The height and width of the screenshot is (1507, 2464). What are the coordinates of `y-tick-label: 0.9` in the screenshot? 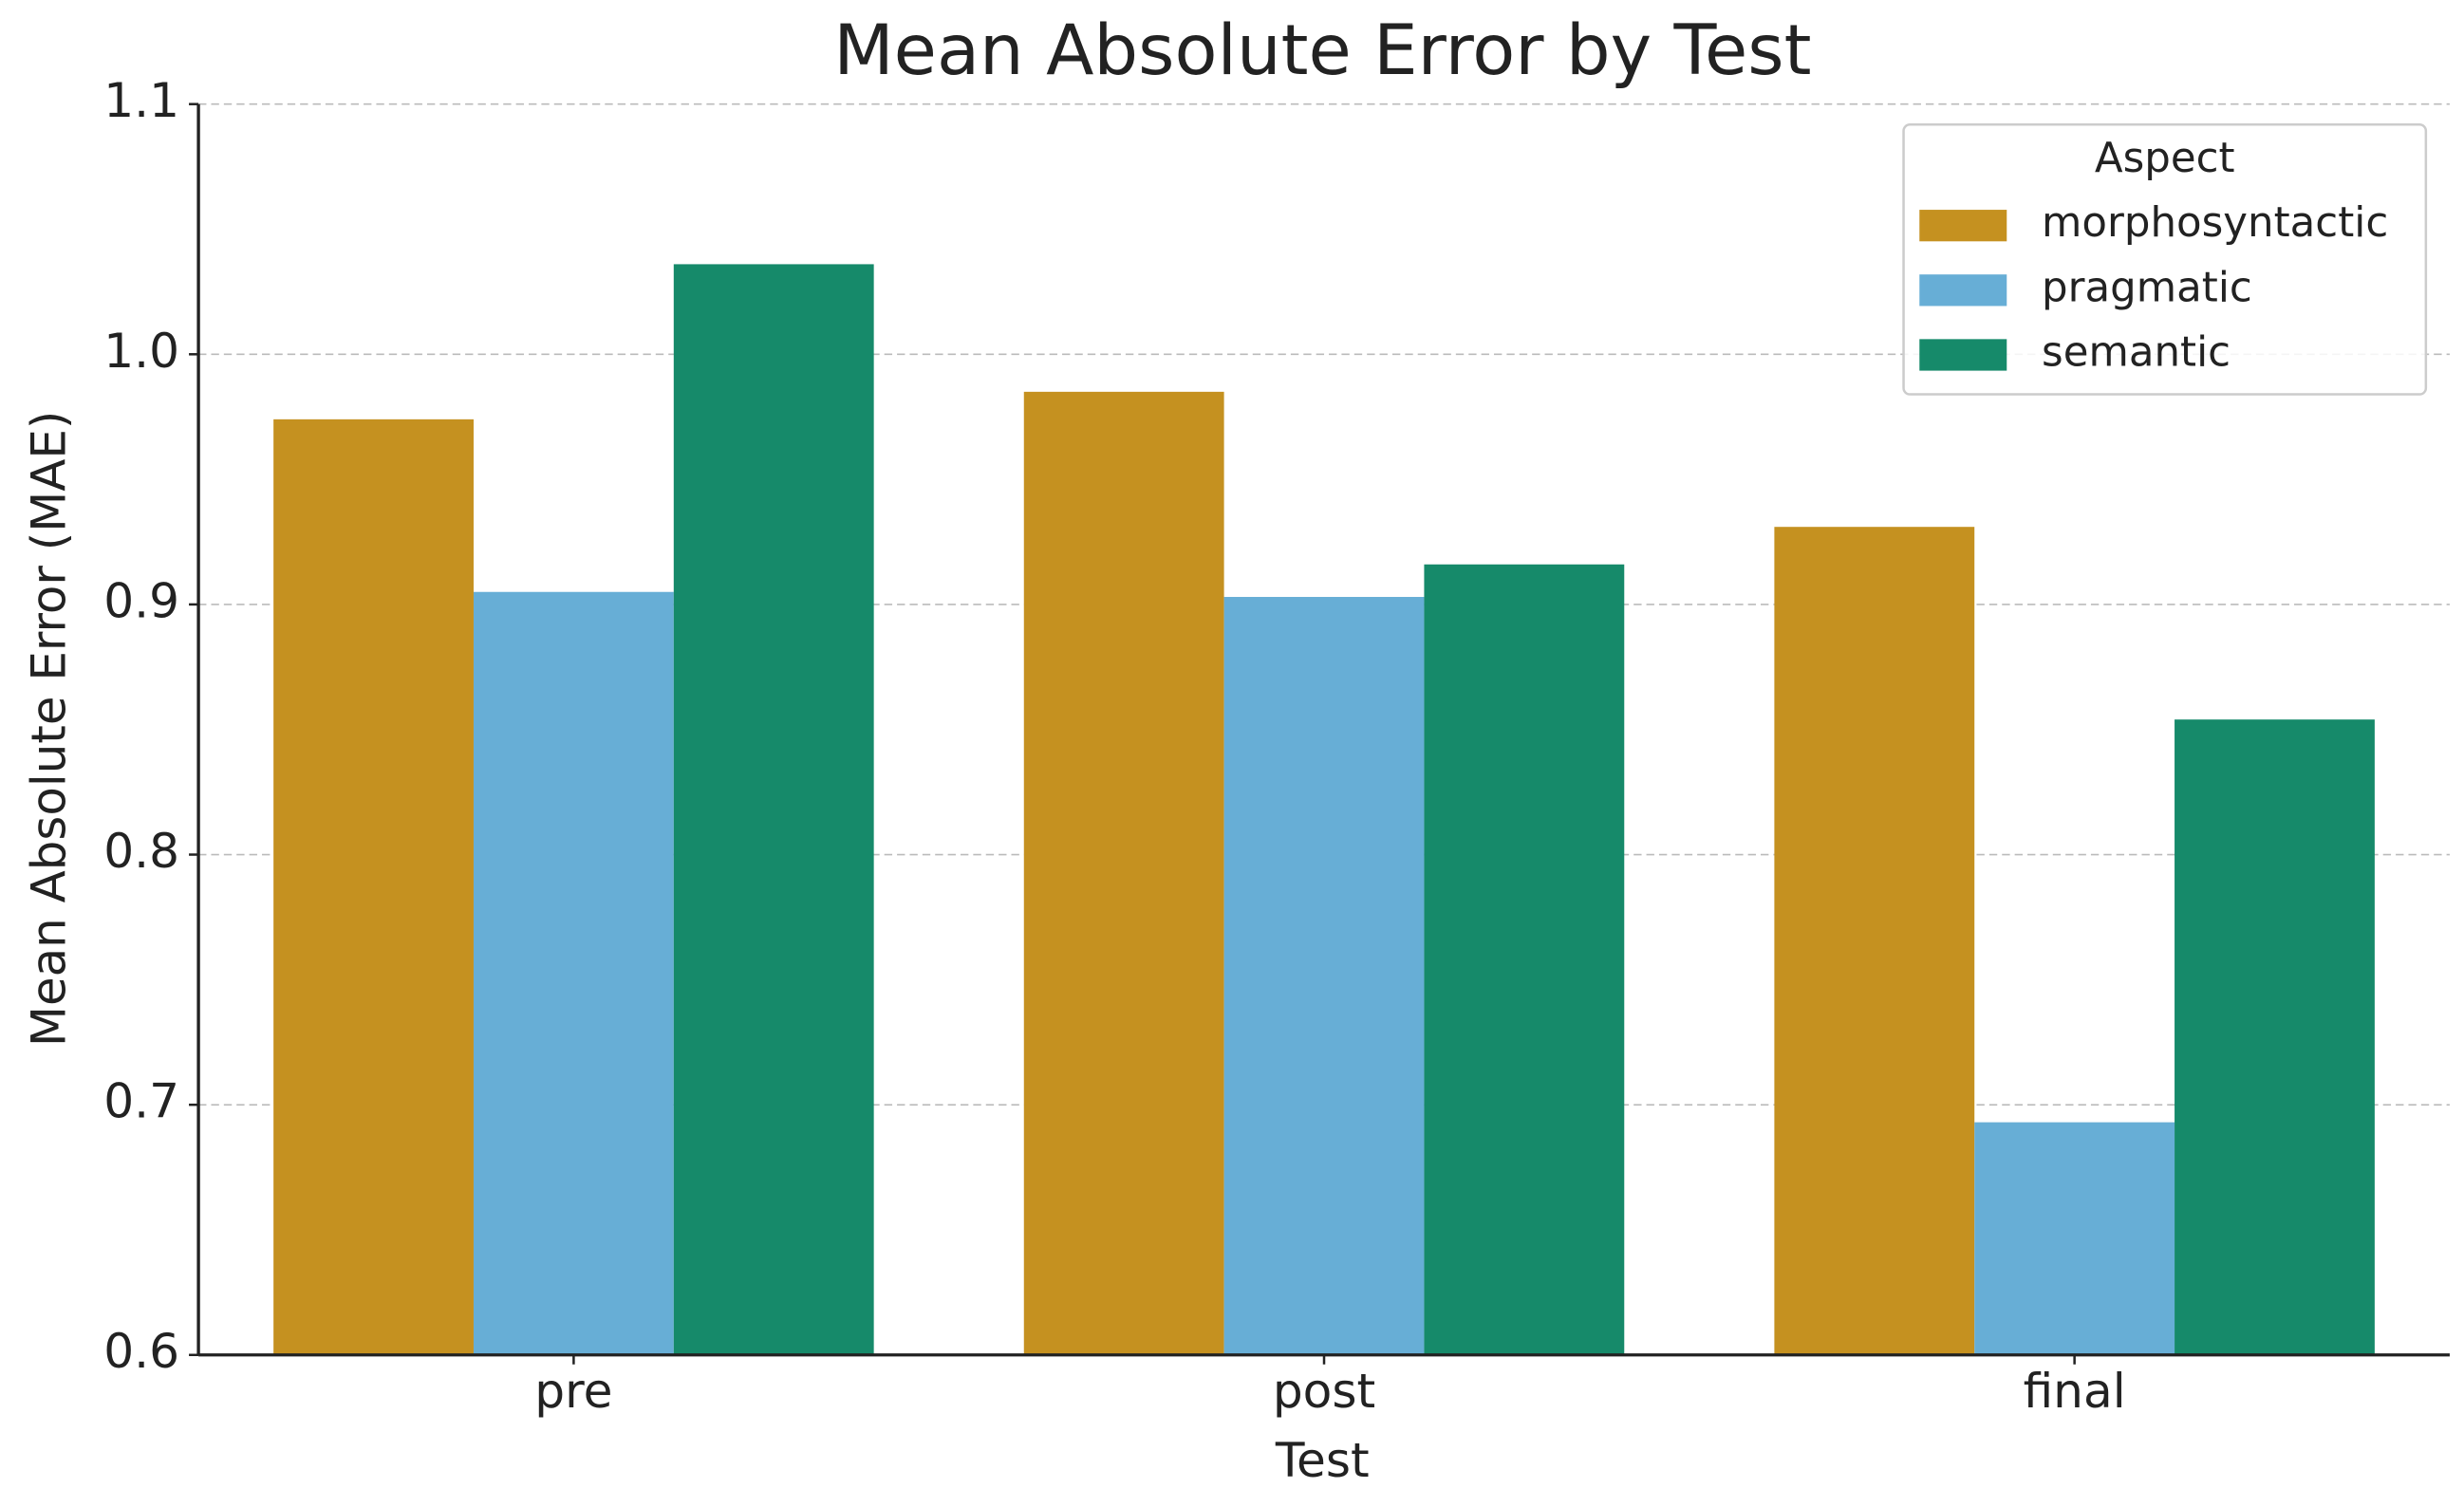 It's located at (141, 601).